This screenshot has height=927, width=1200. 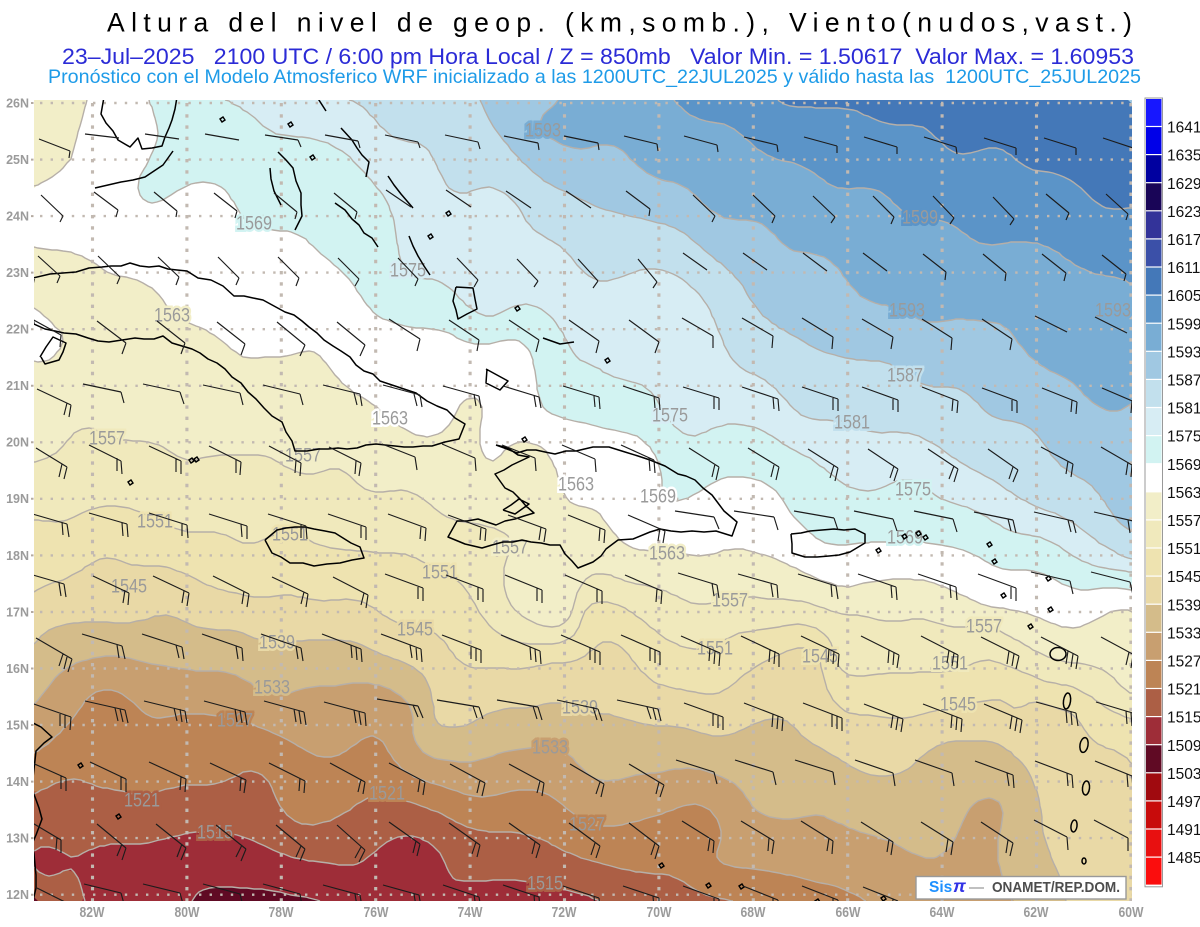 I want to click on svg-text: ONAMET/REP.DOM., so click(x=1056, y=887).